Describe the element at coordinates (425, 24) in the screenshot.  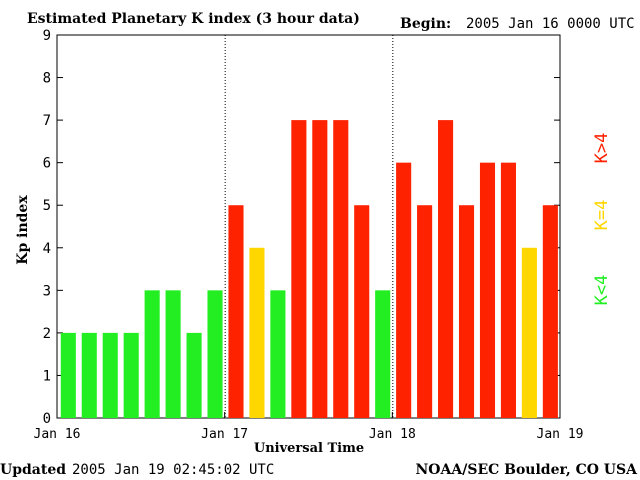
I see `begin-label: Begin:` at that location.